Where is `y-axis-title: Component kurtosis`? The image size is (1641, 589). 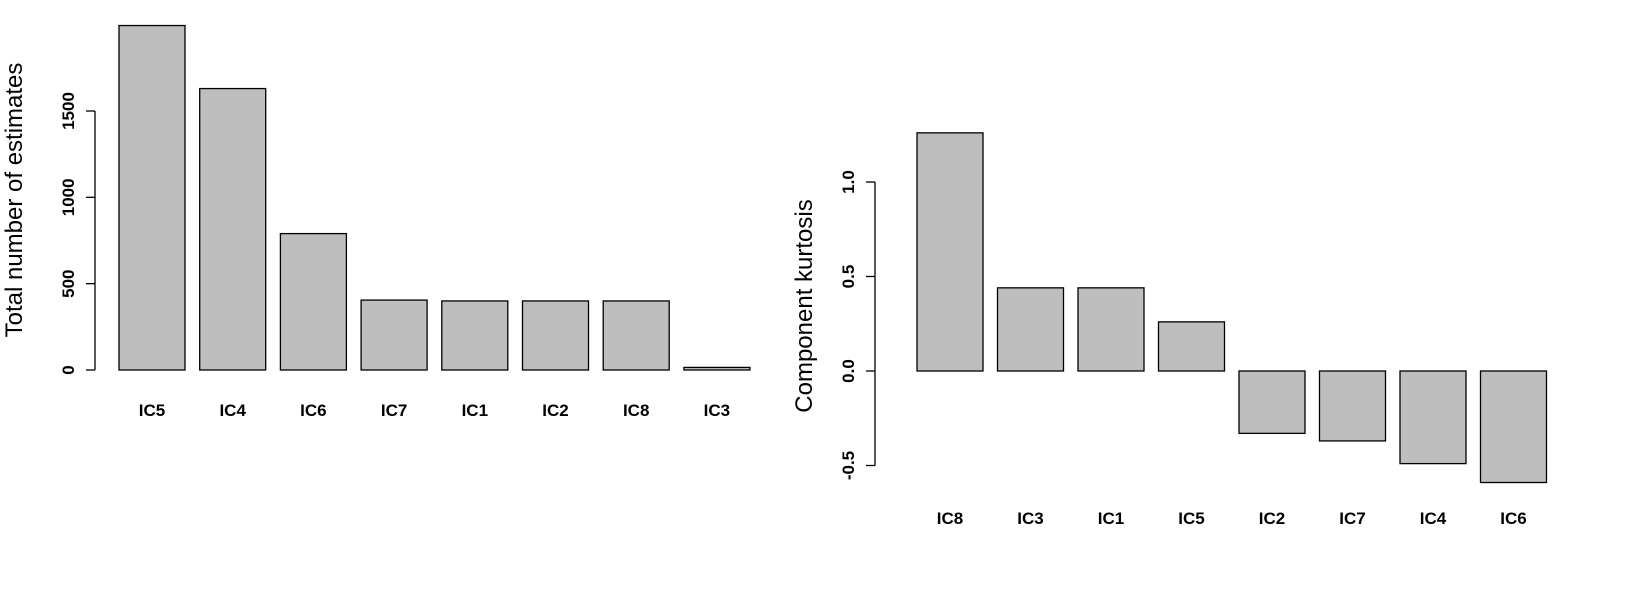
y-axis-title: Component kurtosis is located at coordinates (804, 305).